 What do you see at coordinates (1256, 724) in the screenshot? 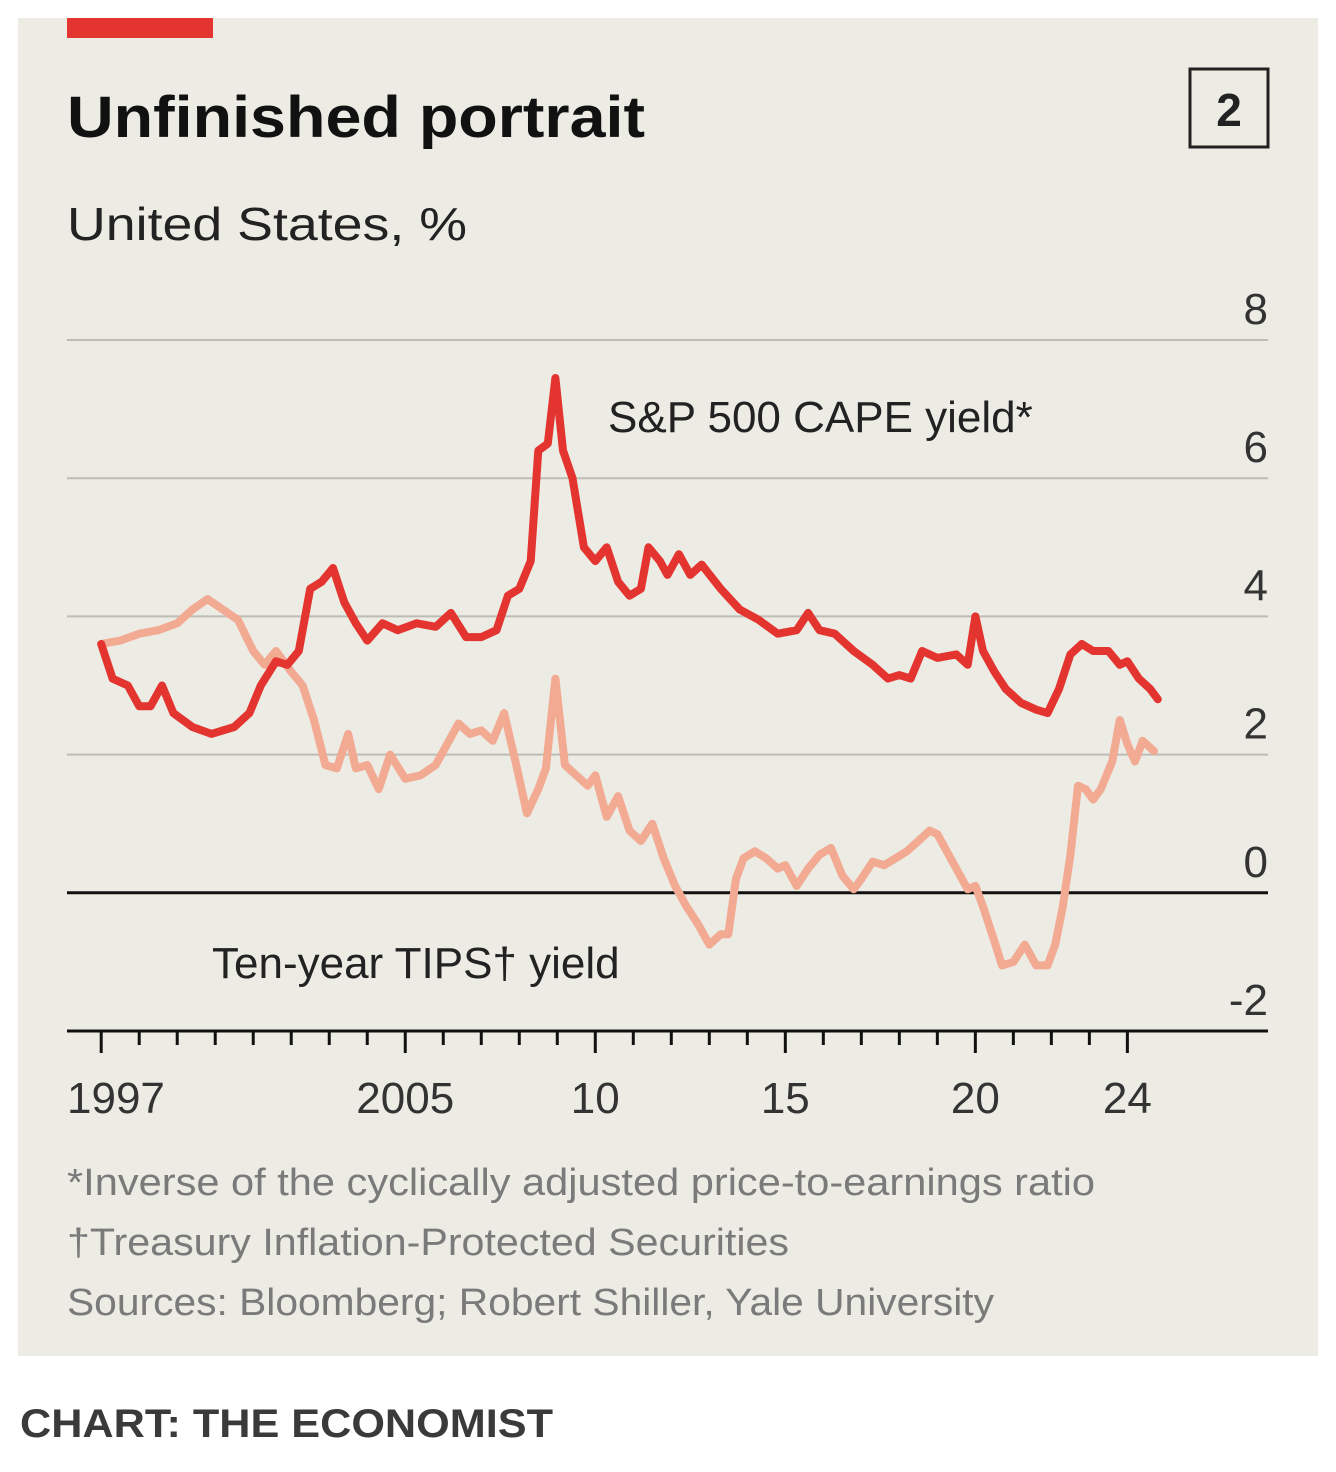
I see `y-tick-label: 2` at bounding box center [1256, 724].